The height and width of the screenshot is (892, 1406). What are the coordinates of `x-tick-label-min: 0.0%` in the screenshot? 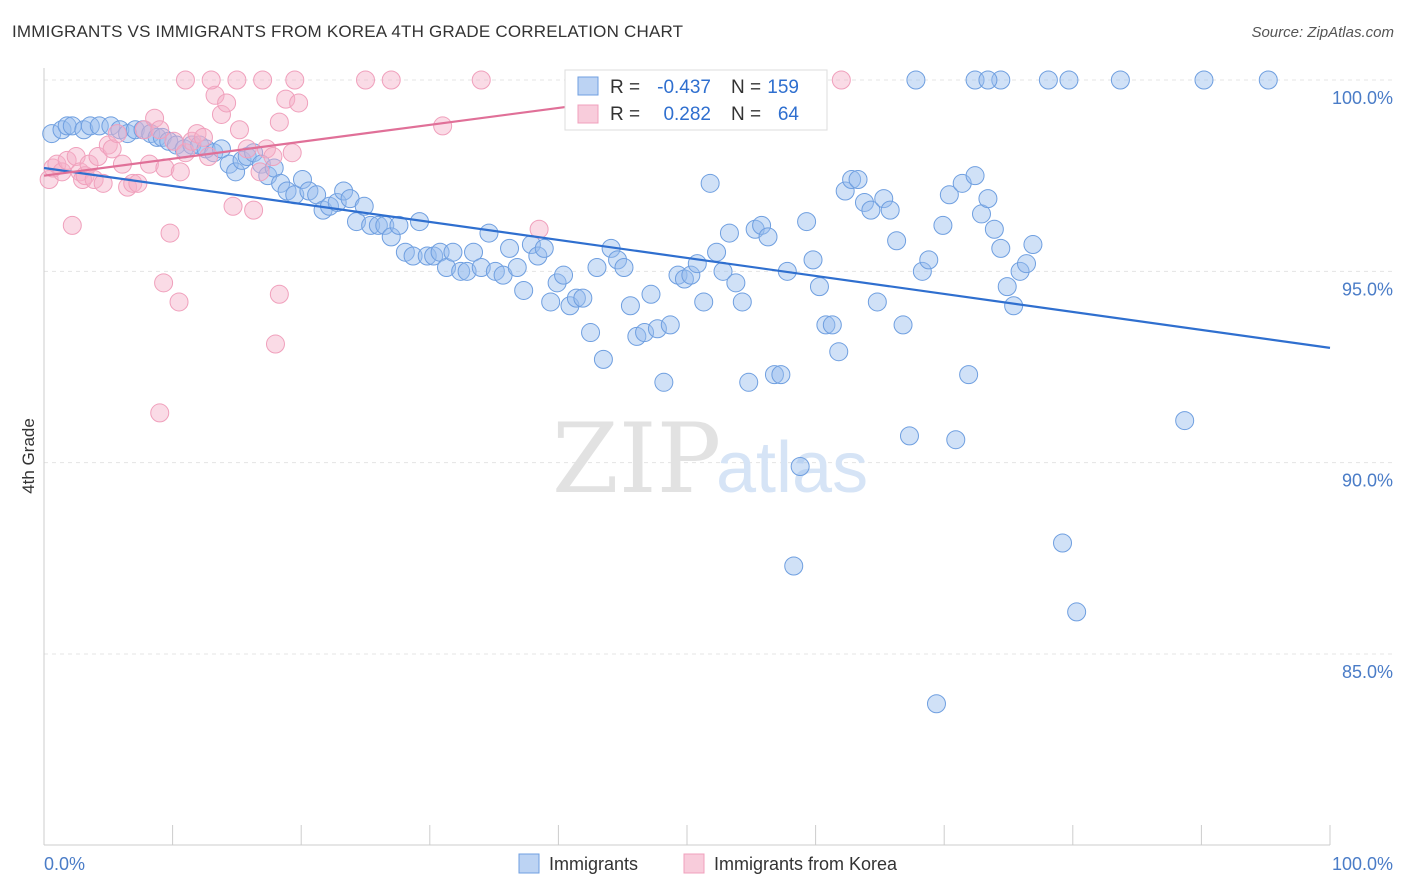 It's located at (64, 864).